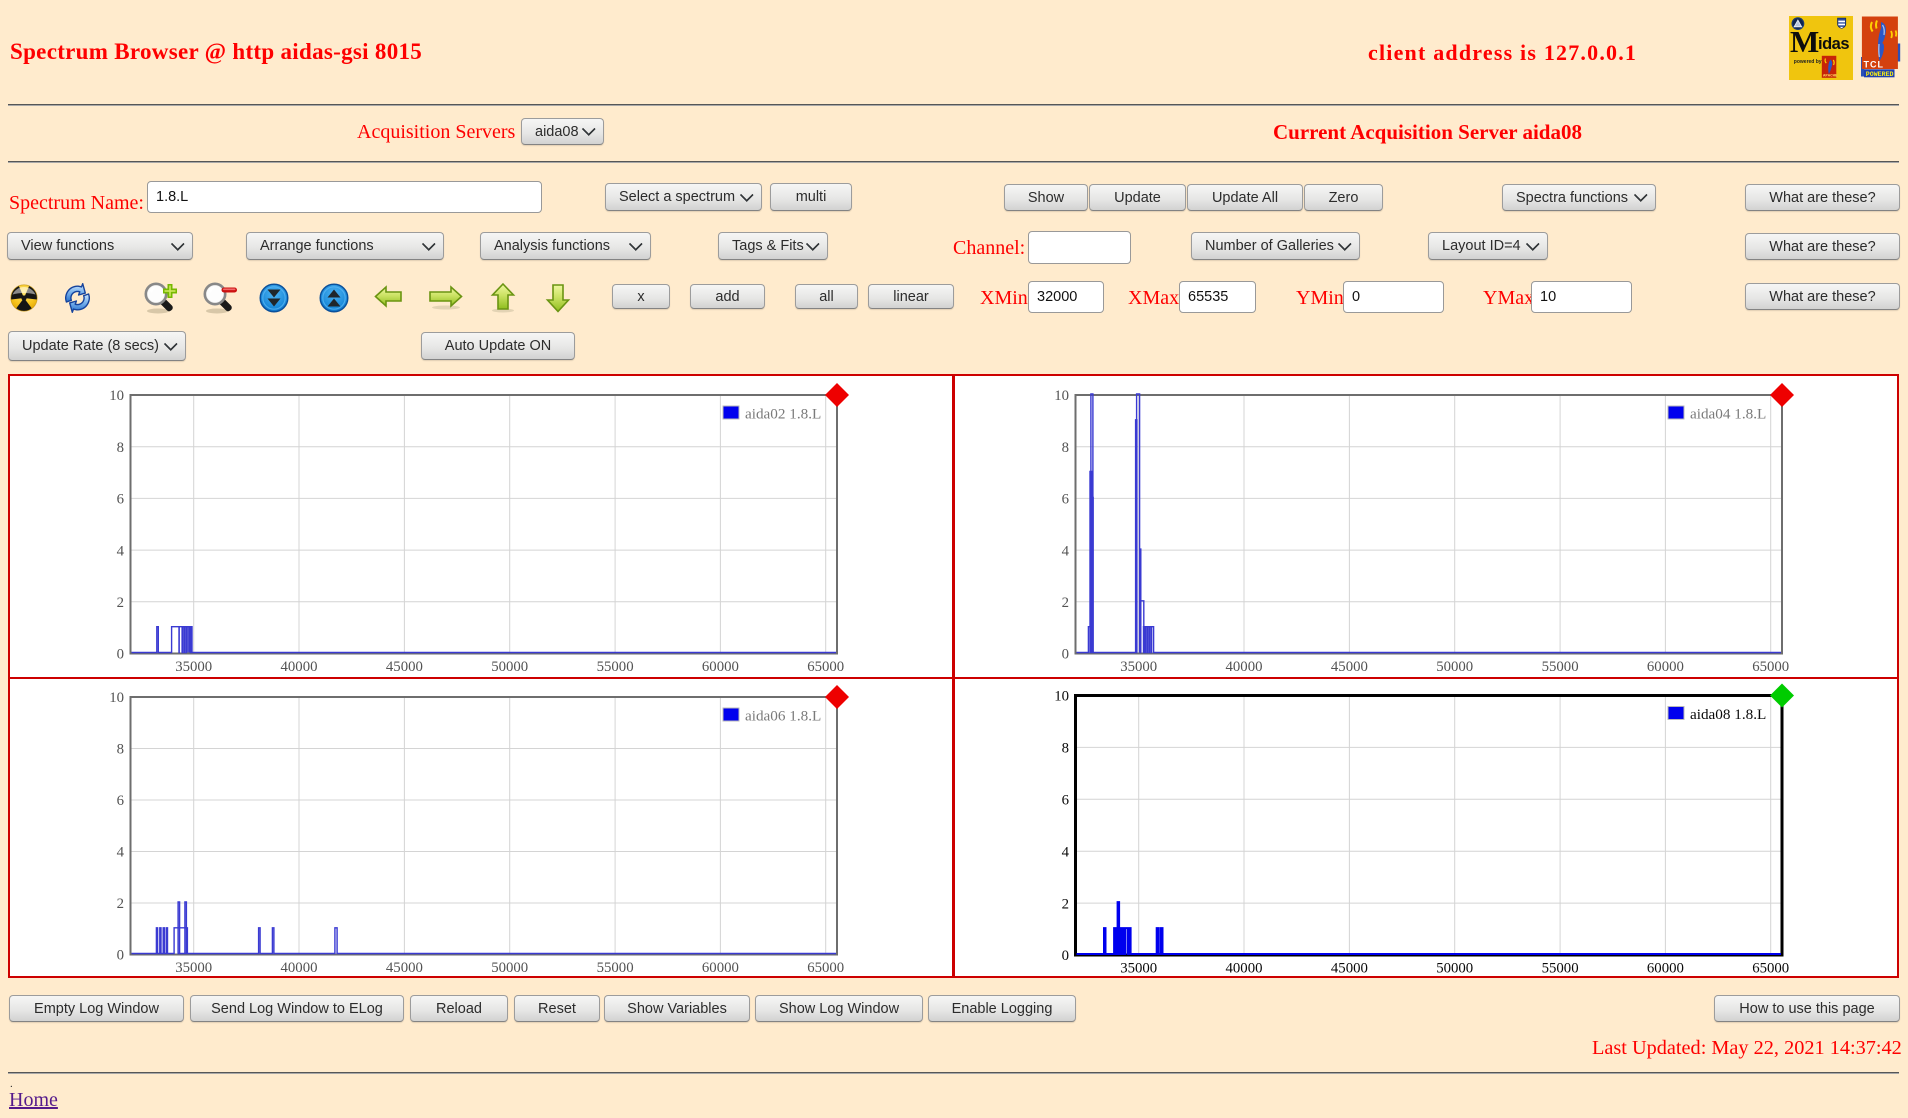  I want to click on svg-text: aida08 1.8.L, so click(1728, 714).